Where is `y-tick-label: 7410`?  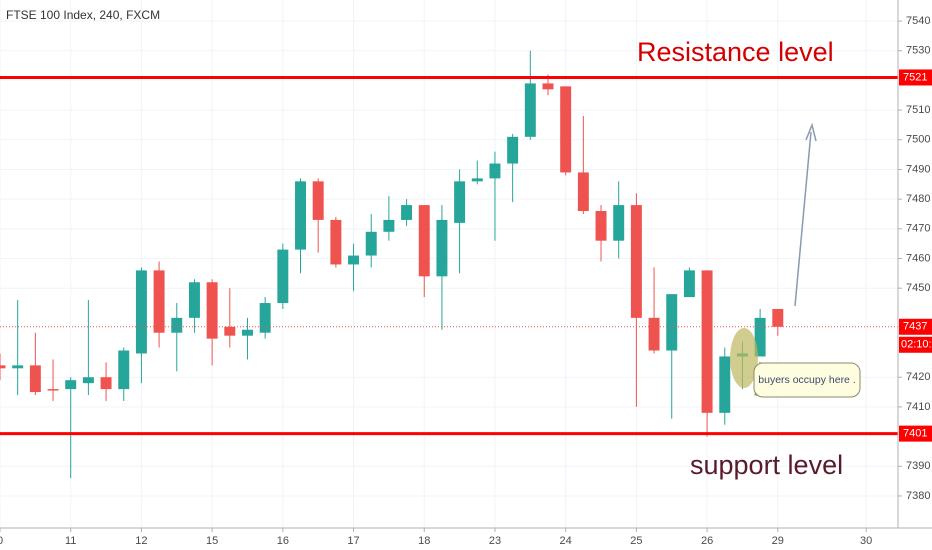
y-tick-label: 7410 is located at coordinates (918, 407).